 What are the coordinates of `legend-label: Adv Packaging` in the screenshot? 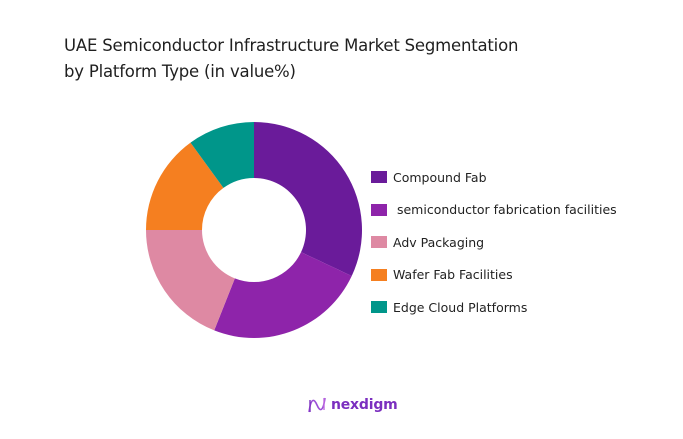 It's located at (439, 242).